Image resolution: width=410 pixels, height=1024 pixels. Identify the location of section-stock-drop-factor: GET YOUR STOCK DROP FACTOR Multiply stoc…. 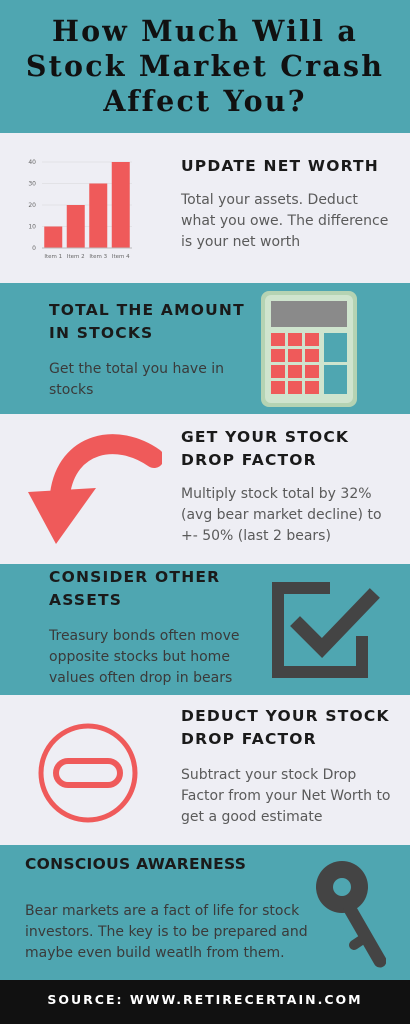
(205, 489).